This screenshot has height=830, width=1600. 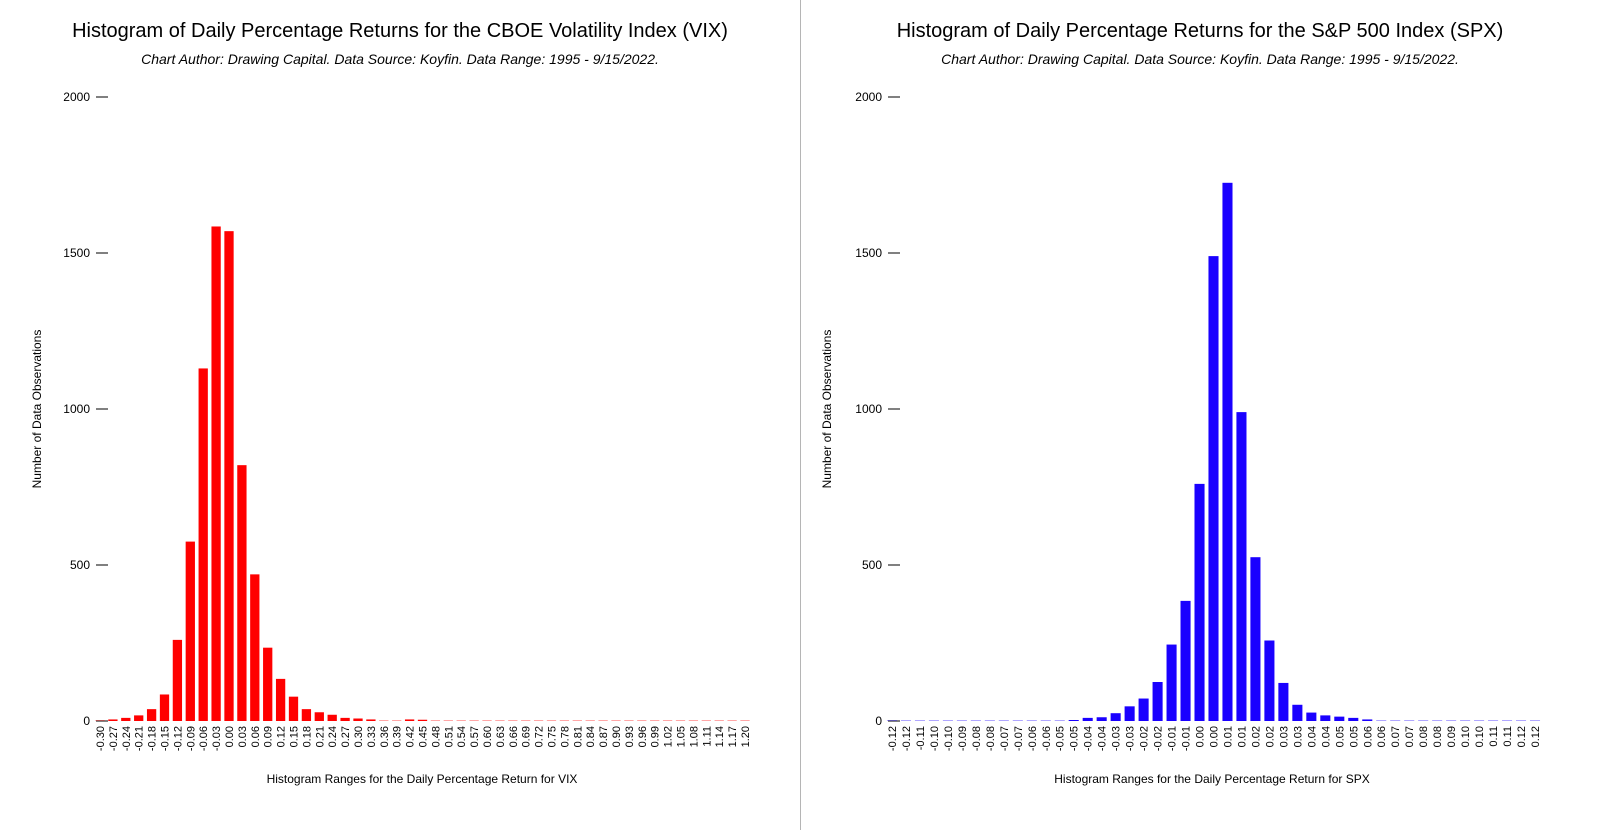 What do you see at coordinates (591, 736) in the screenshot?
I see `x-tick-label: 0.84` at bounding box center [591, 736].